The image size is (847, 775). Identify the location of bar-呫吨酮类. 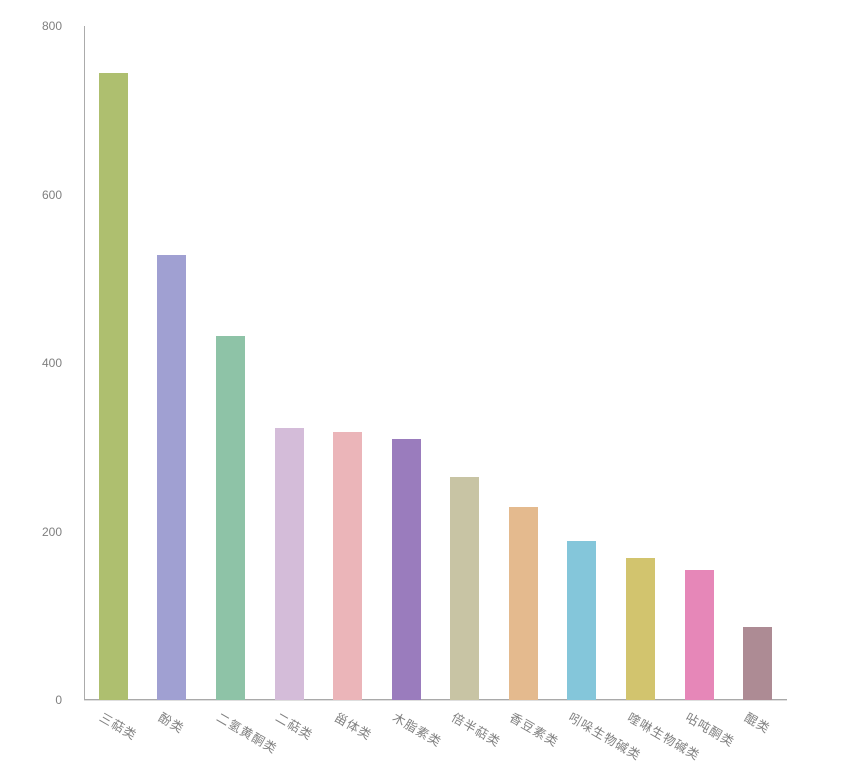
(699, 635).